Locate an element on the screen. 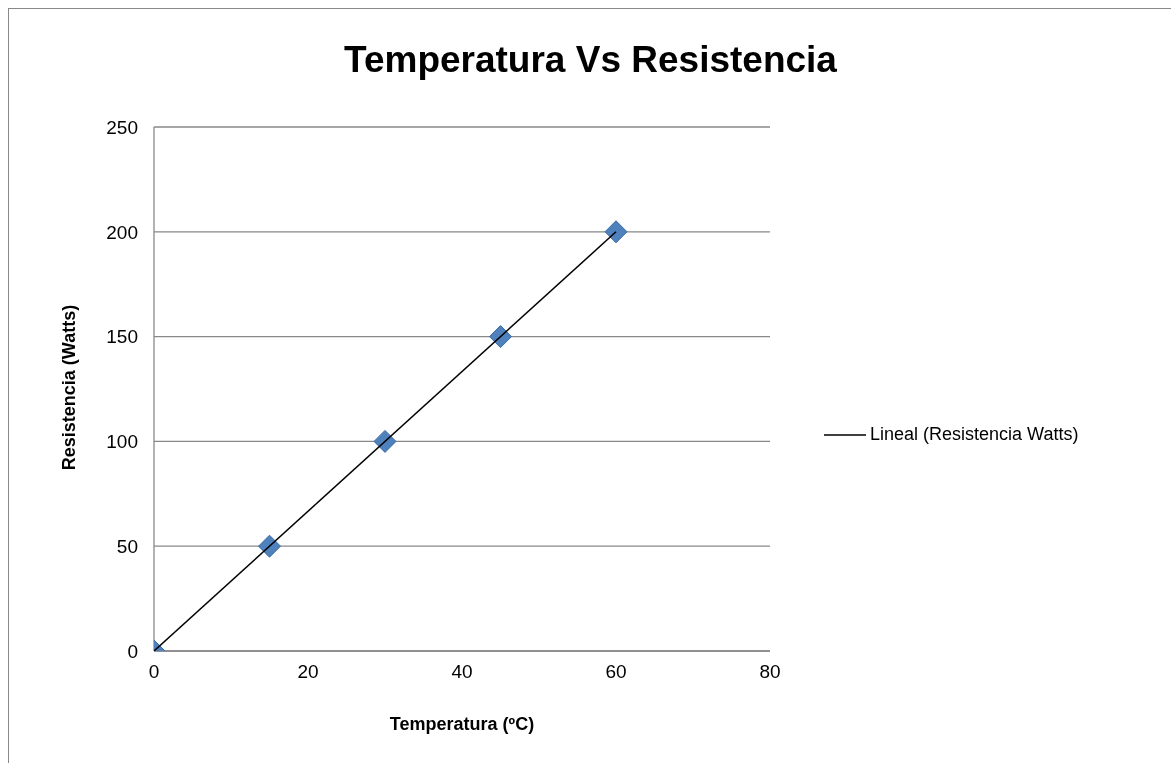 This screenshot has width=1171, height=763. y-tick-label: 250 is located at coordinates (122, 127).